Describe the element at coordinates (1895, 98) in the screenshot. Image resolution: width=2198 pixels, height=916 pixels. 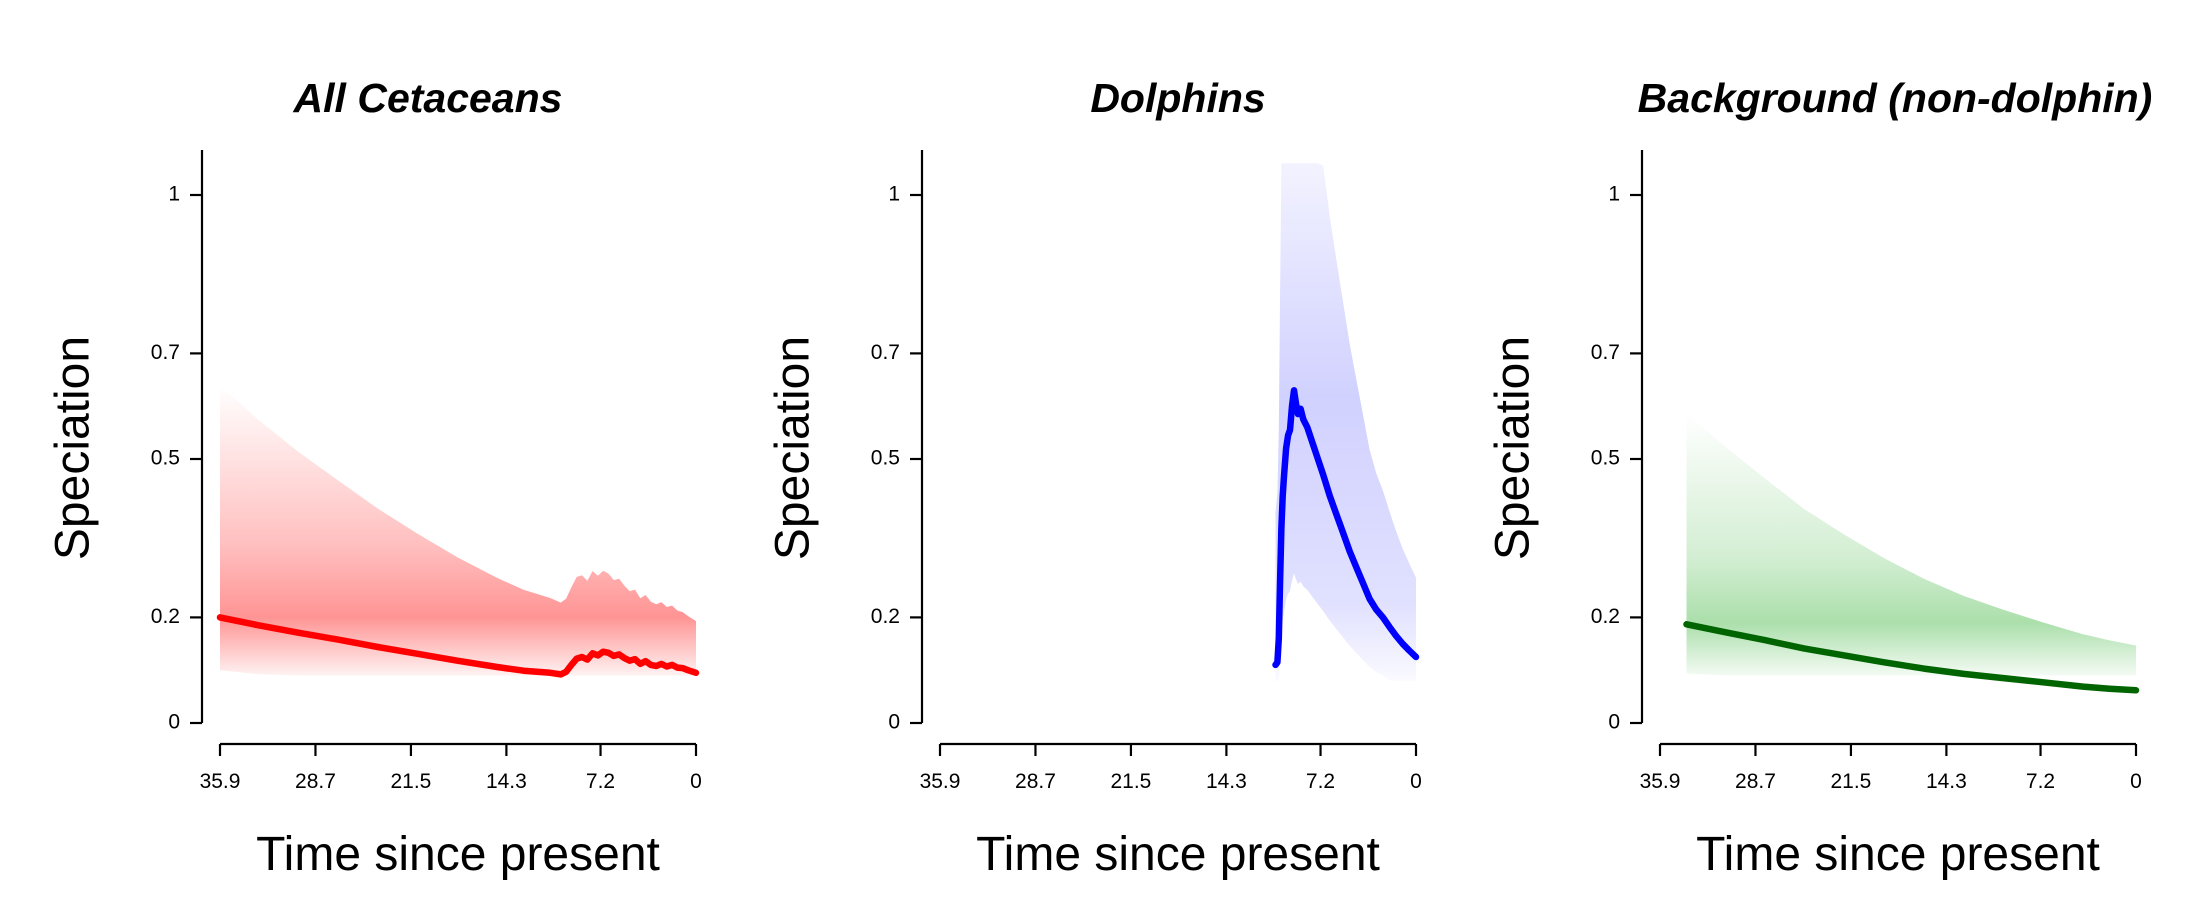
I see `panel-title: Background (non-dolphin)` at that location.